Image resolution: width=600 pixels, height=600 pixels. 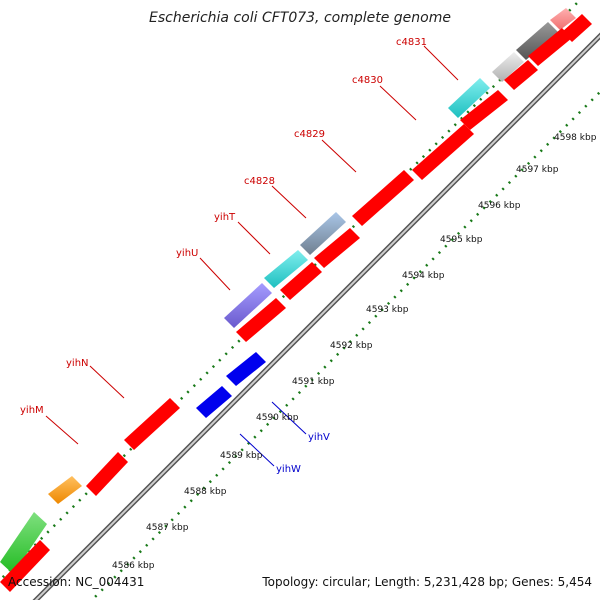 What do you see at coordinates (309, 134) in the screenshot?
I see `label-c4829: c4829` at bounding box center [309, 134].